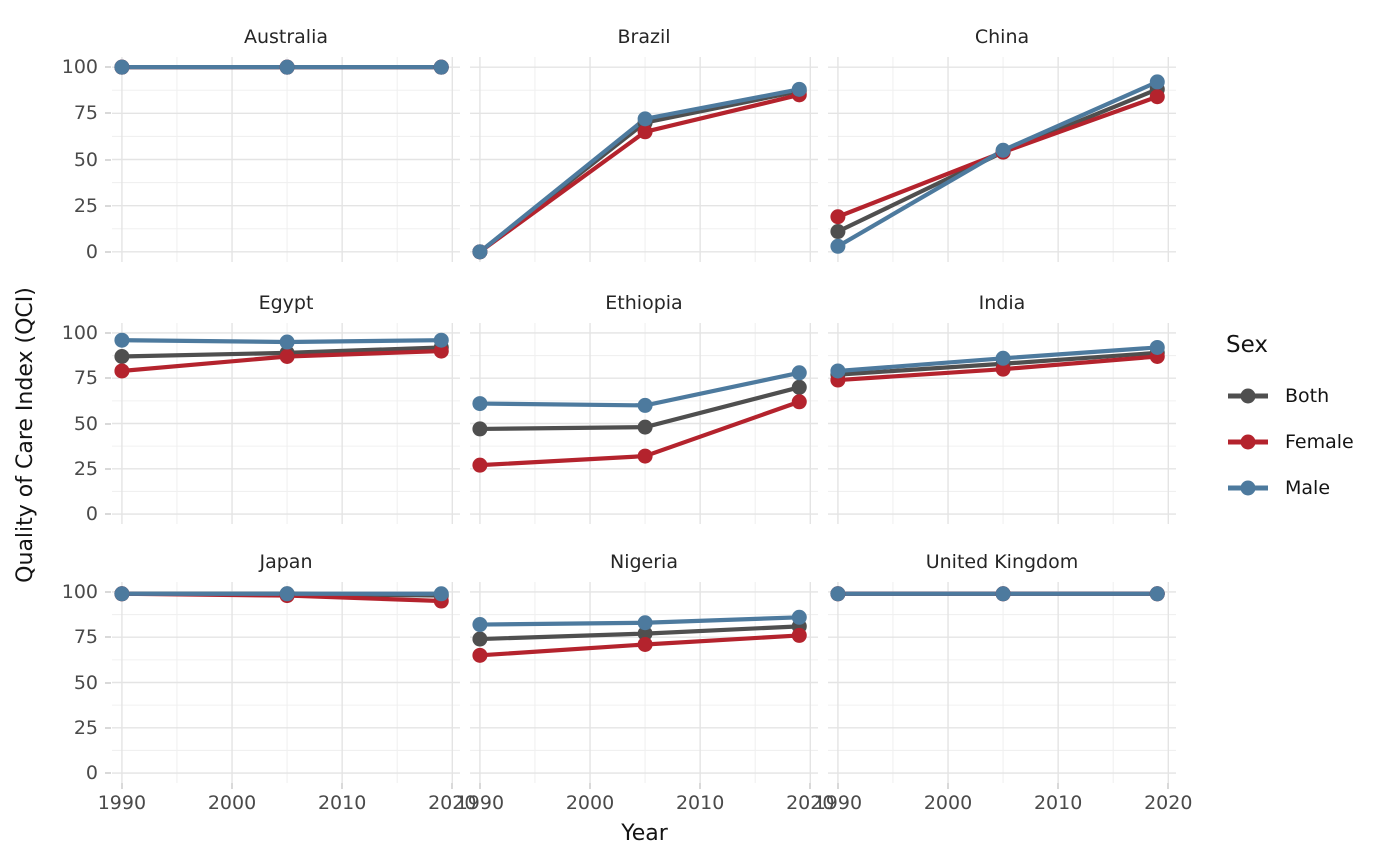 This screenshot has width=1400, height=866. What do you see at coordinates (286, 423) in the screenshot?
I see `facet-plot-egypt` at bounding box center [286, 423].